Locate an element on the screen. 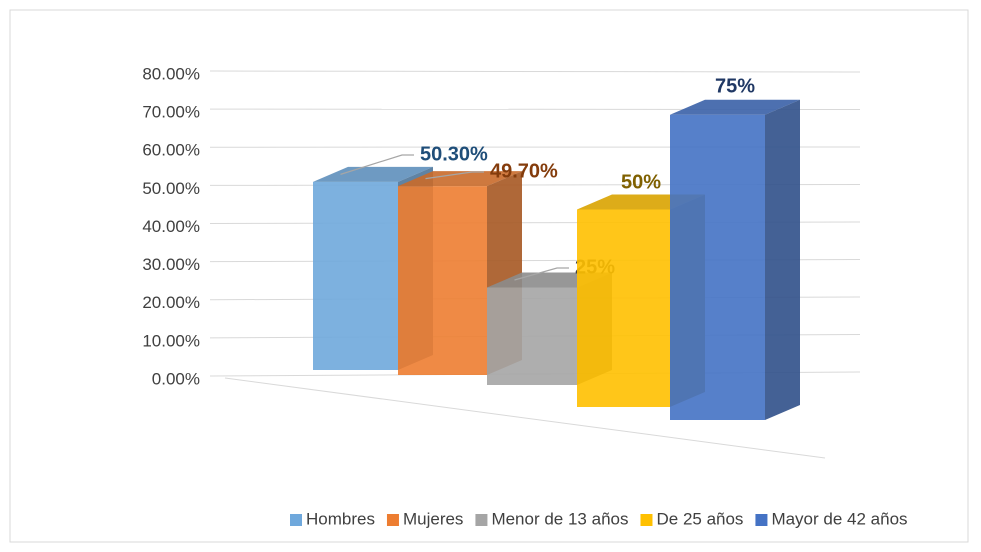 The image size is (981, 552). data-label: 49.70% is located at coordinates (524, 171).